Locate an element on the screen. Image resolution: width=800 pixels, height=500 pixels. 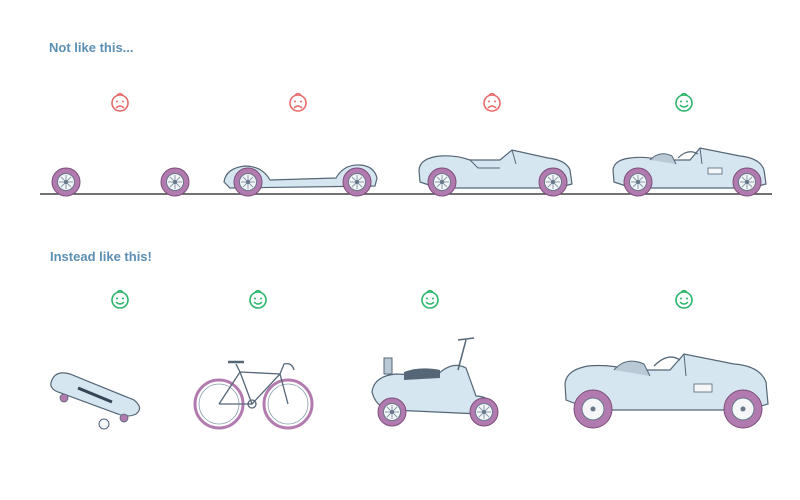
scooter is located at coordinates (435, 382).